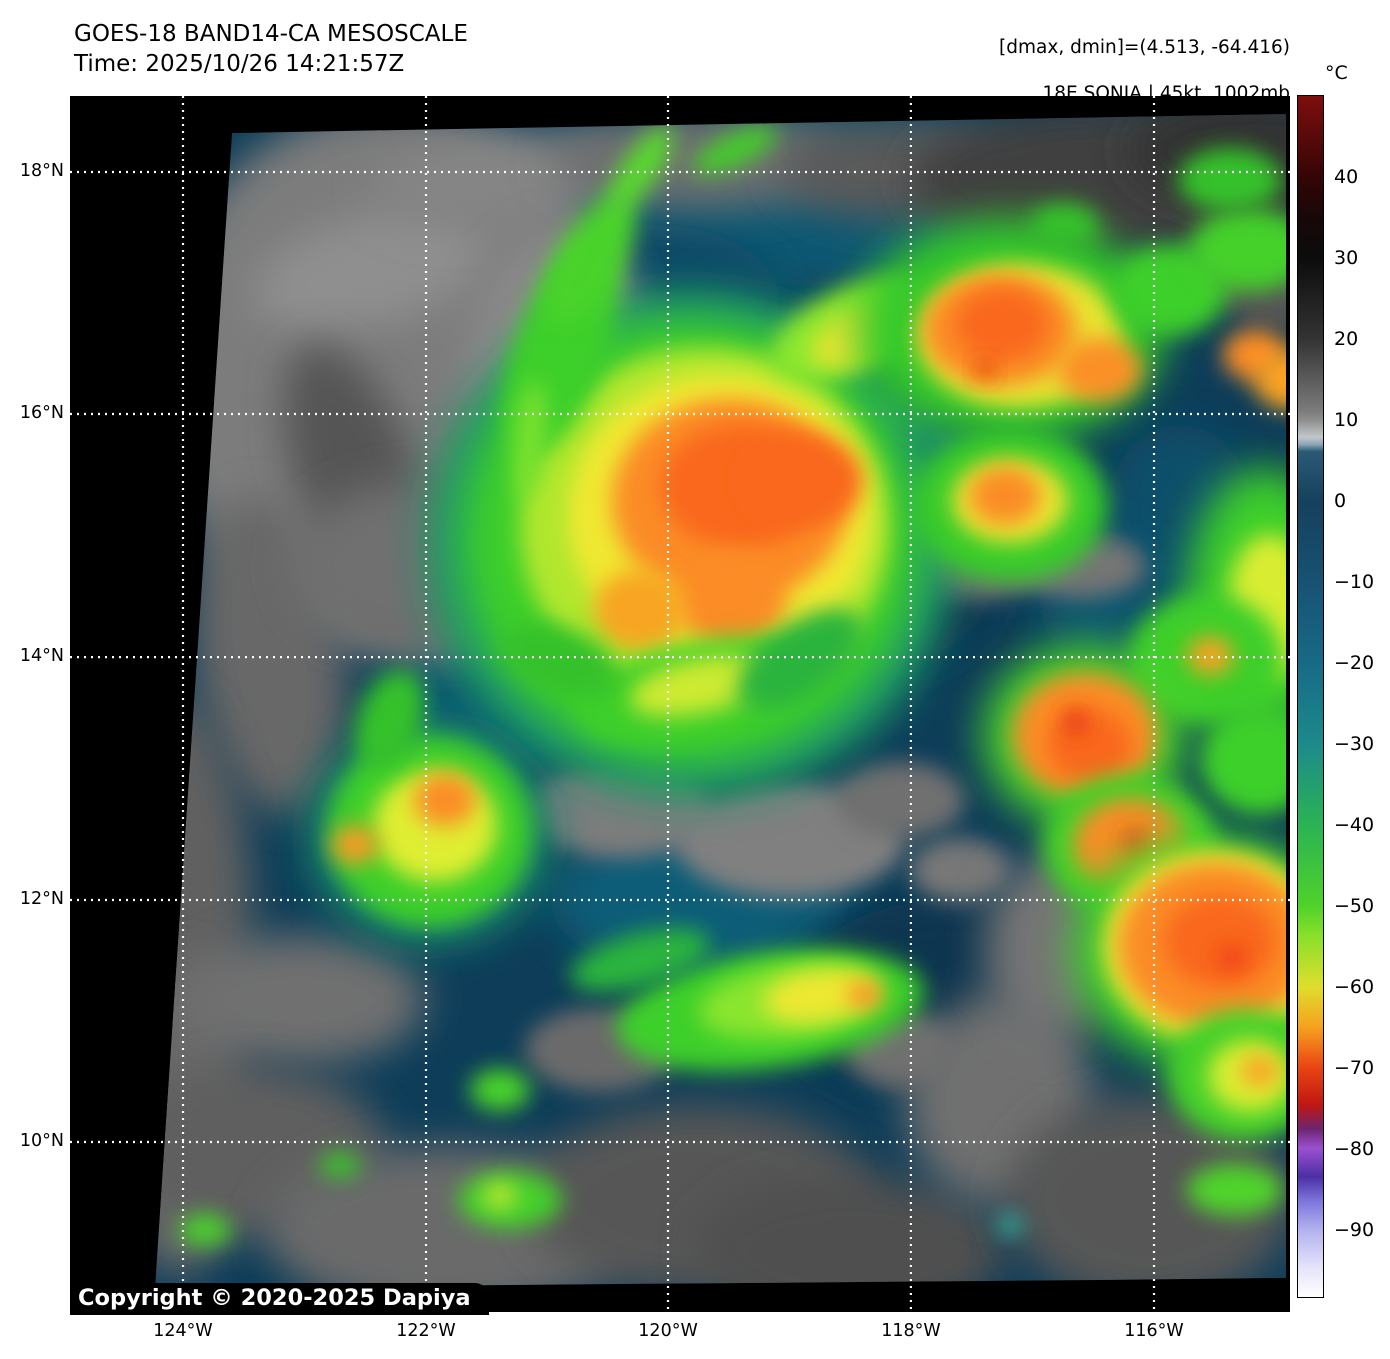  Describe the element at coordinates (41, 1141) in the screenshot. I see `y-axis-tick-label: 10°N` at that location.